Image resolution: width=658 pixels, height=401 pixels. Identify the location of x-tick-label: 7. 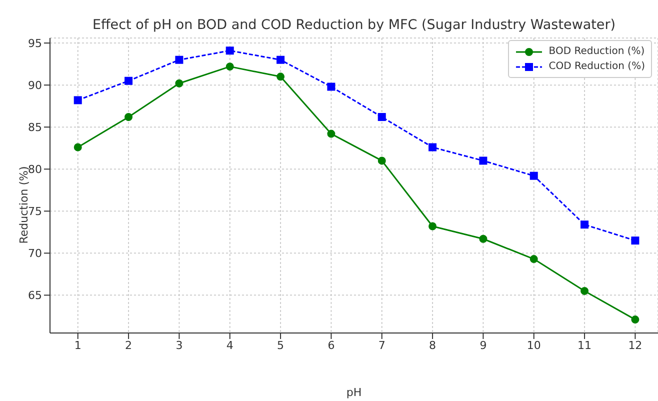
(382, 345).